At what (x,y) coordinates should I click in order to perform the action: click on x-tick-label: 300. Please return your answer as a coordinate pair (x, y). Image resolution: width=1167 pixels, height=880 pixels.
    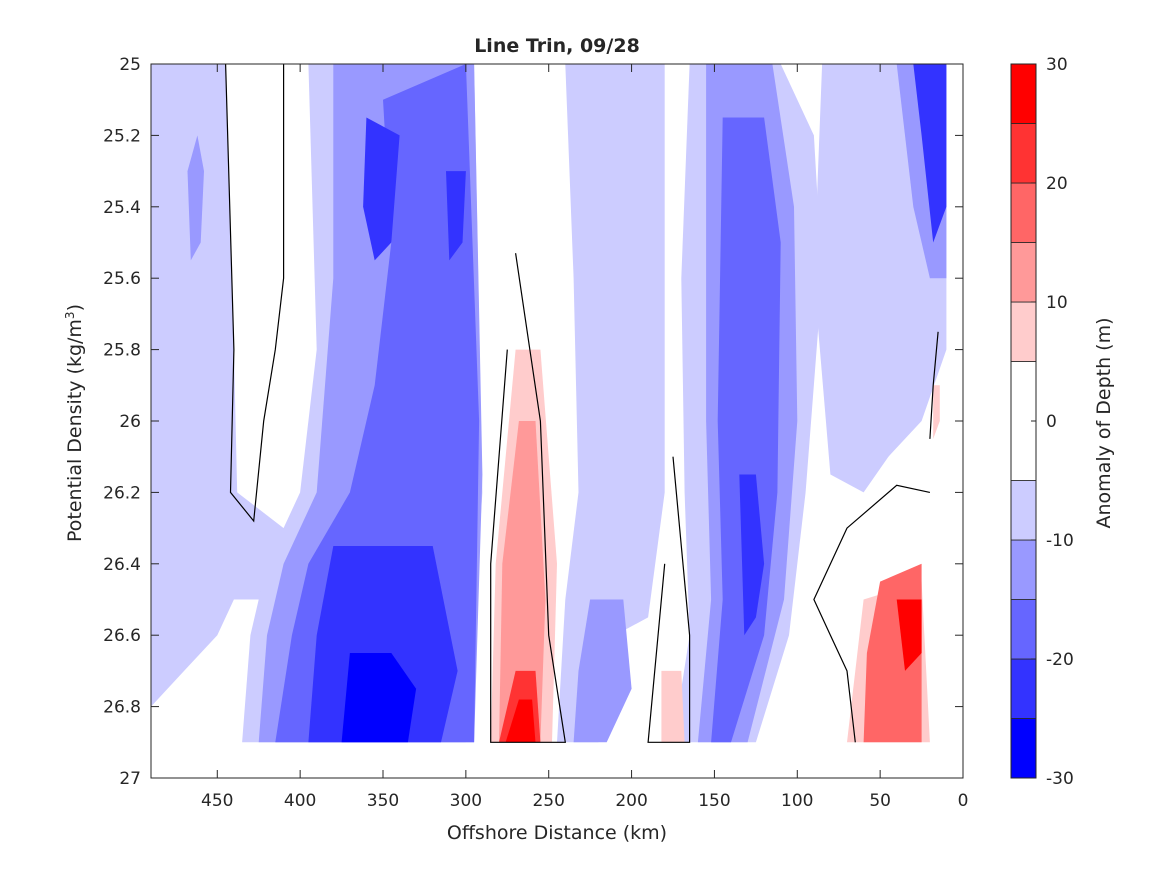
    Looking at the image, I should click on (466, 801).